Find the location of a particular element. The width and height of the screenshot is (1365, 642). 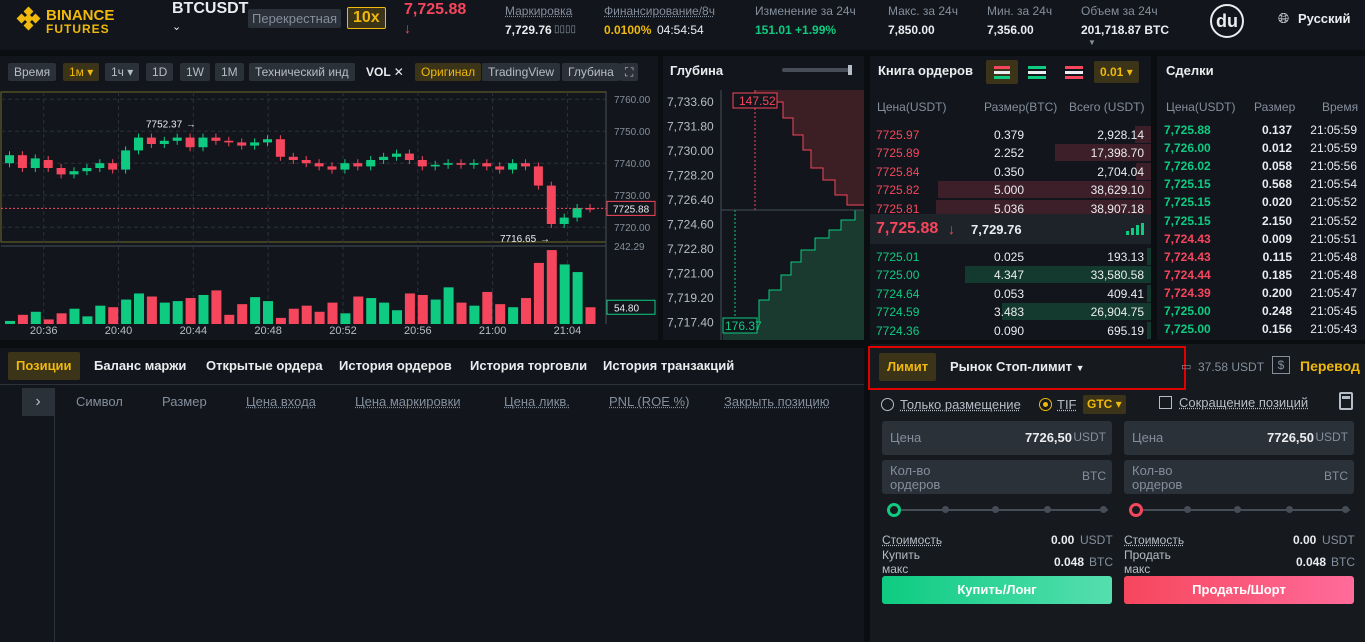

post-only-label: Только размещение is located at coordinates (960, 404).